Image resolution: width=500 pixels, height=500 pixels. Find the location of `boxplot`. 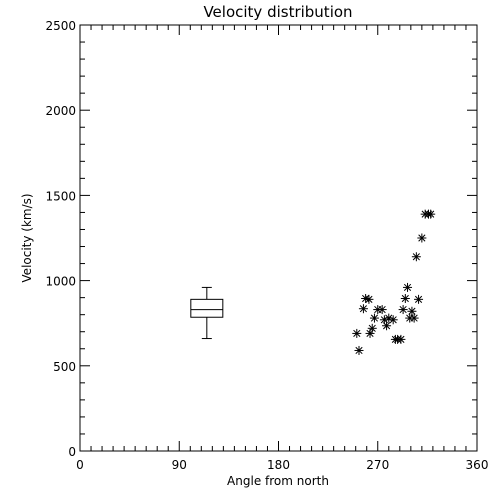

boxplot is located at coordinates (207, 313).